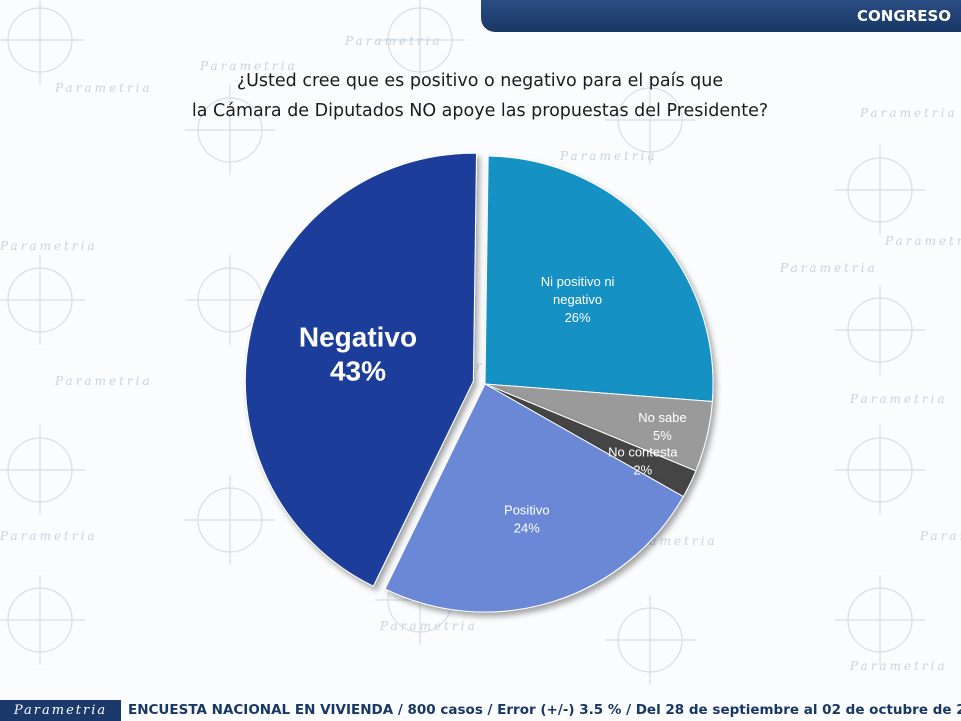 This screenshot has height=721, width=961. Describe the element at coordinates (904, 16) in the screenshot. I see `section-label: CONGRESO` at that location.